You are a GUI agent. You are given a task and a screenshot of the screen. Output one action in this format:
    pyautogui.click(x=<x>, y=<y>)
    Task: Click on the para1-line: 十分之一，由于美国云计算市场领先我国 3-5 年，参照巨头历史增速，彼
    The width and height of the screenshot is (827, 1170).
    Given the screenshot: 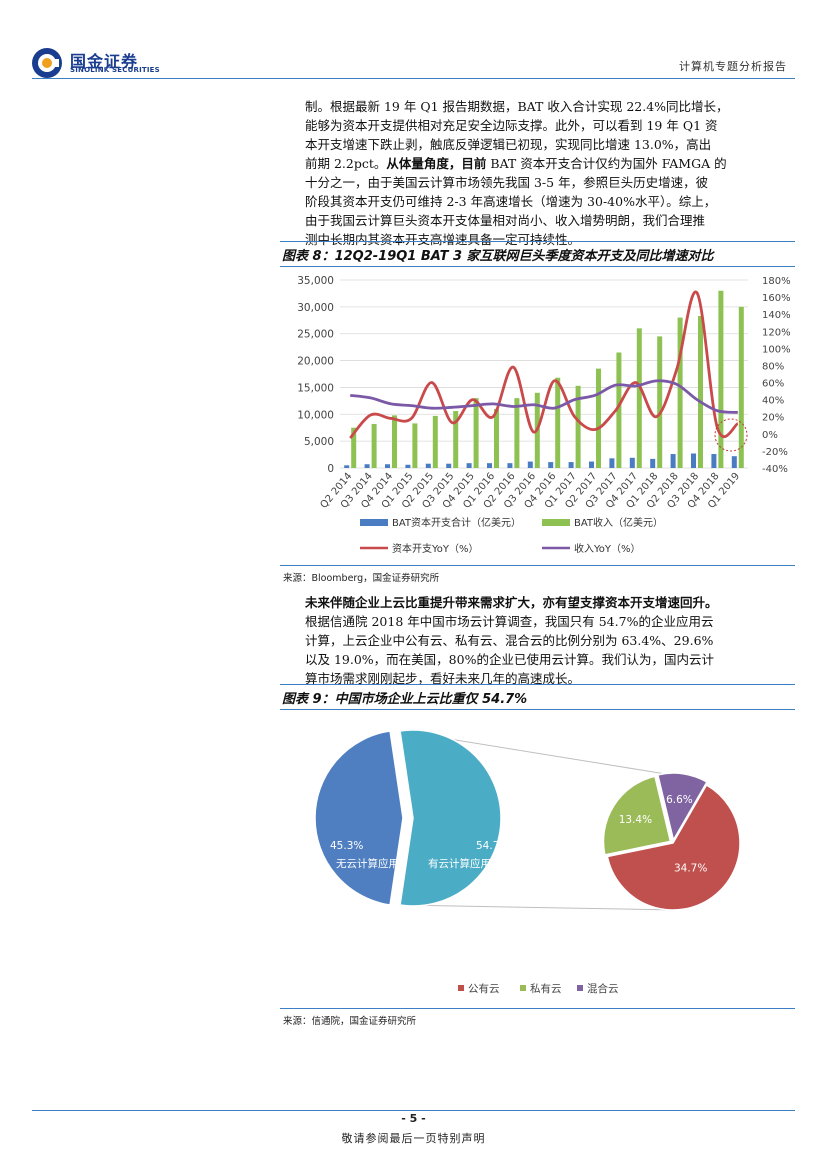 What is the action you would take?
    pyautogui.click(x=507, y=182)
    